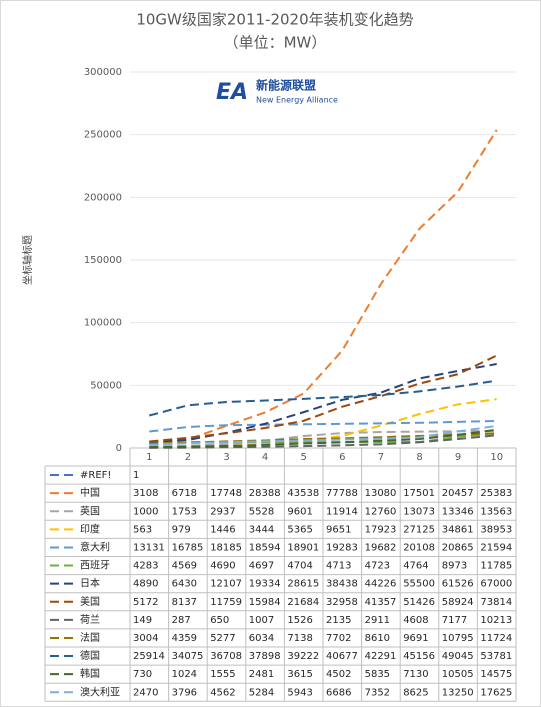  What do you see at coordinates (496, 493) in the screenshot?
I see `table-cell: 25383` at bounding box center [496, 493].